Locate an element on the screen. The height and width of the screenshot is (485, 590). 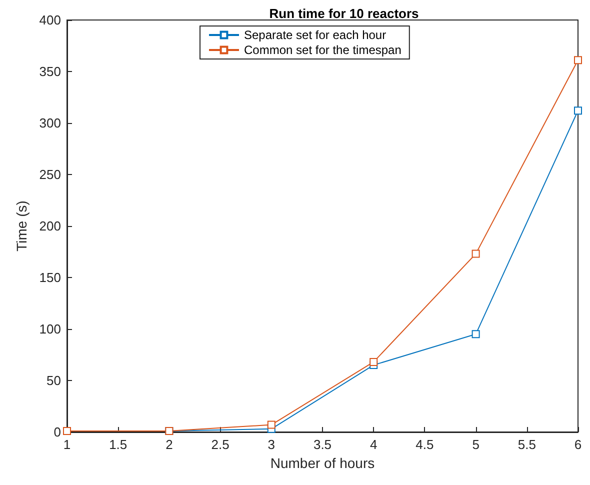
y-tick-label: 0 is located at coordinates (57, 432).